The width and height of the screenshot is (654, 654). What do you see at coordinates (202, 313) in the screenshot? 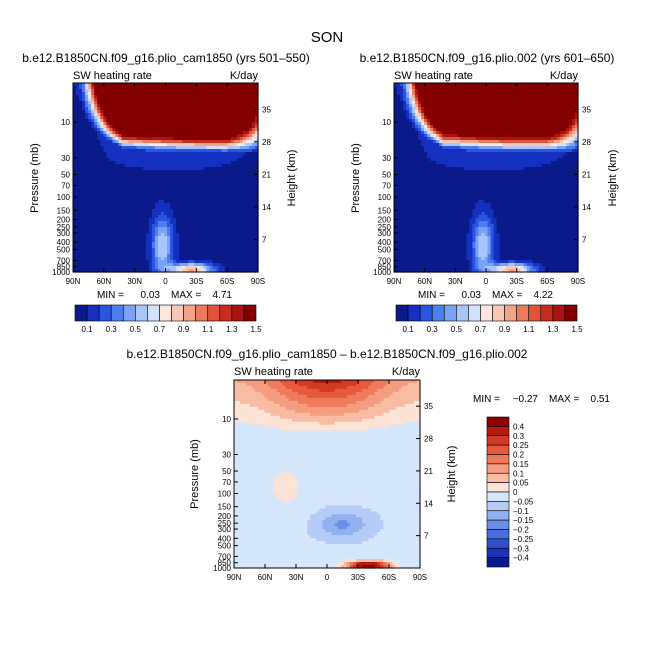
I see `colorbar-swatch` at bounding box center [202, 313].